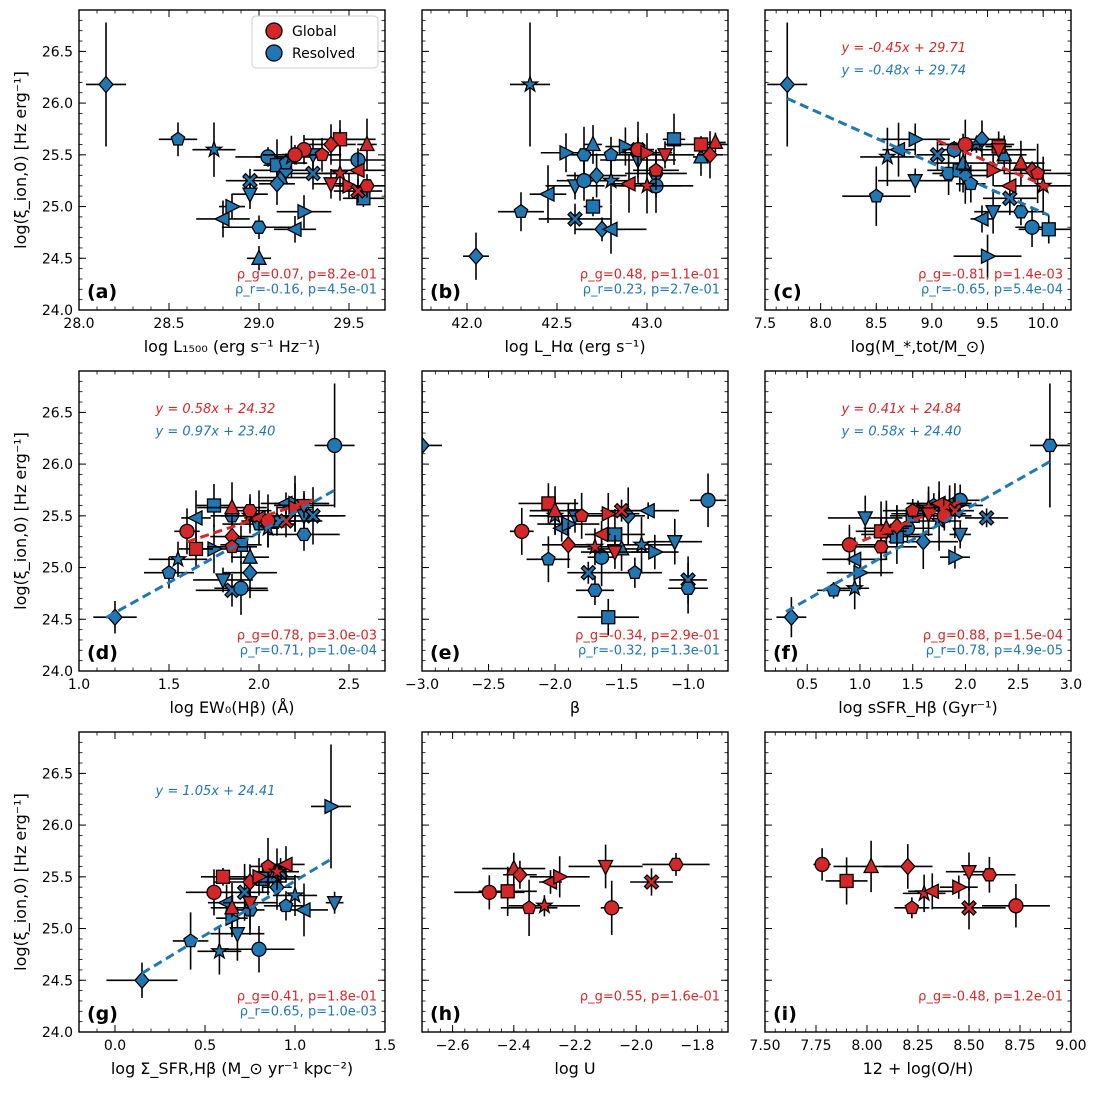  Describe the element at coordinates (786, 653) in the screenshot. I see `panel-label: (f)` at that location.